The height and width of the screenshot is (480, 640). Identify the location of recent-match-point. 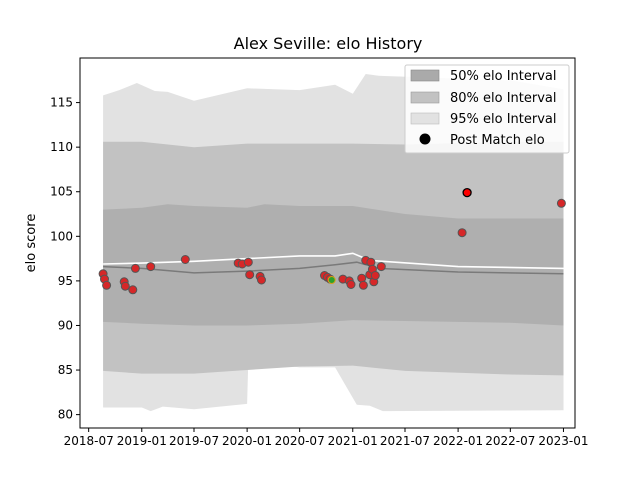
(331, 280).